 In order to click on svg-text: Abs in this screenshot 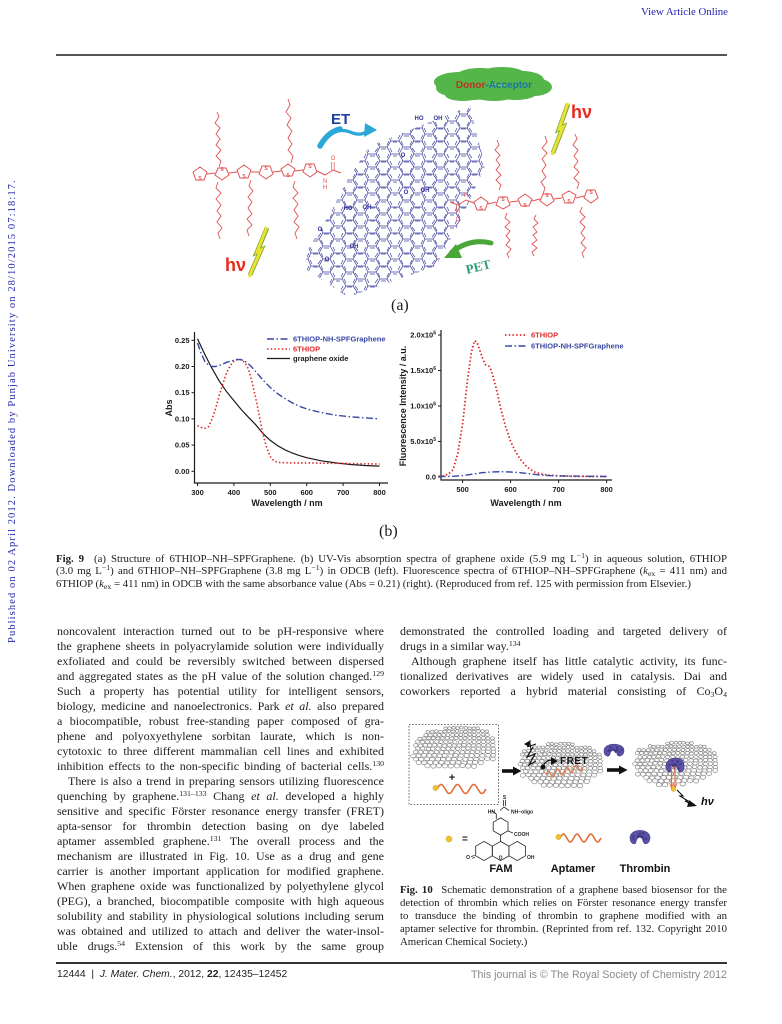, I will do `click(169, 407)`.